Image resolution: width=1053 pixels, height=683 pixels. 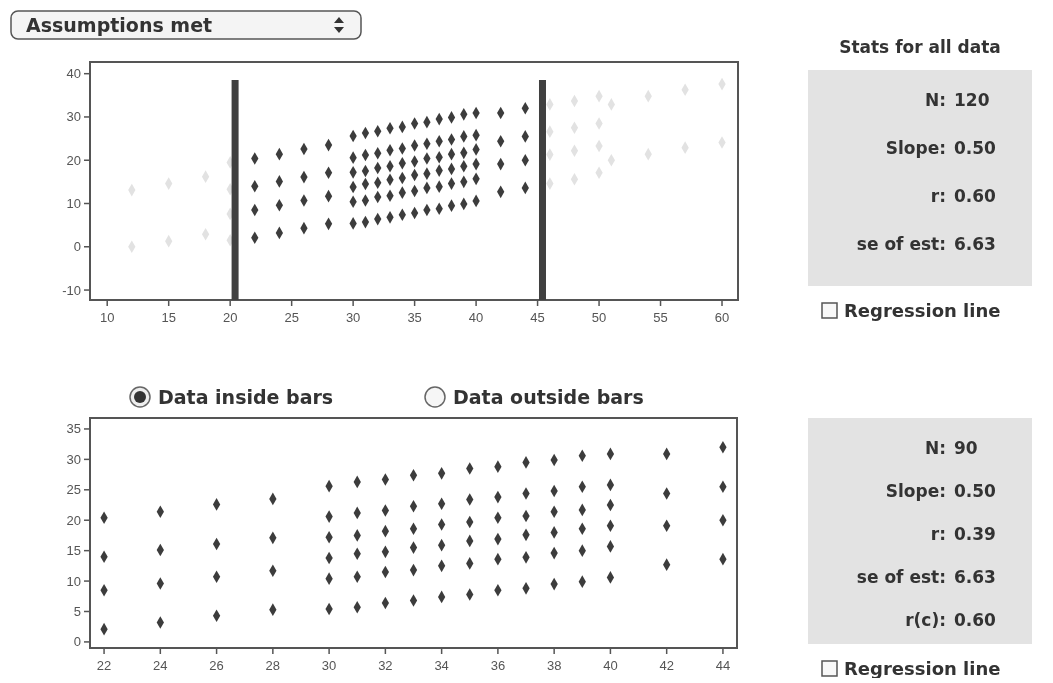 I want to click on x-tick-label: 22, so click(x=104, y=665).